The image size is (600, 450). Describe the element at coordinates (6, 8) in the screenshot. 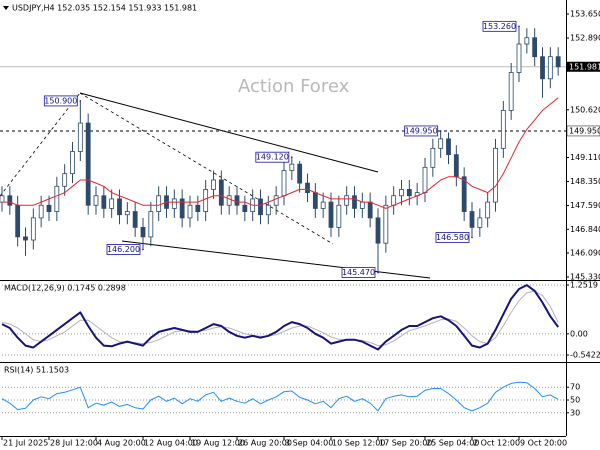

I see `menu-triangle` at that location.